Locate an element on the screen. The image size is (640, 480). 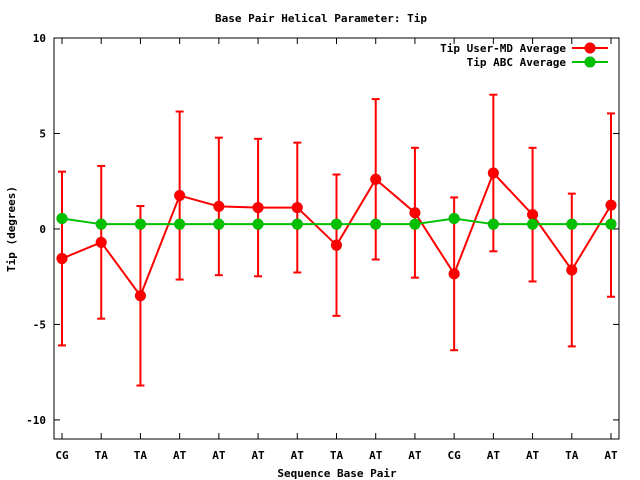
y-tick-label: -10 is located at coordinates (36, 420).